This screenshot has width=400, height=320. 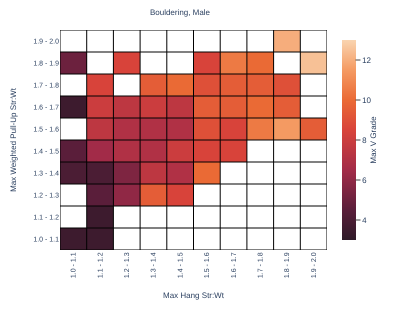 I want to click on color-bar-label: 6, so click(x=365, y=180).